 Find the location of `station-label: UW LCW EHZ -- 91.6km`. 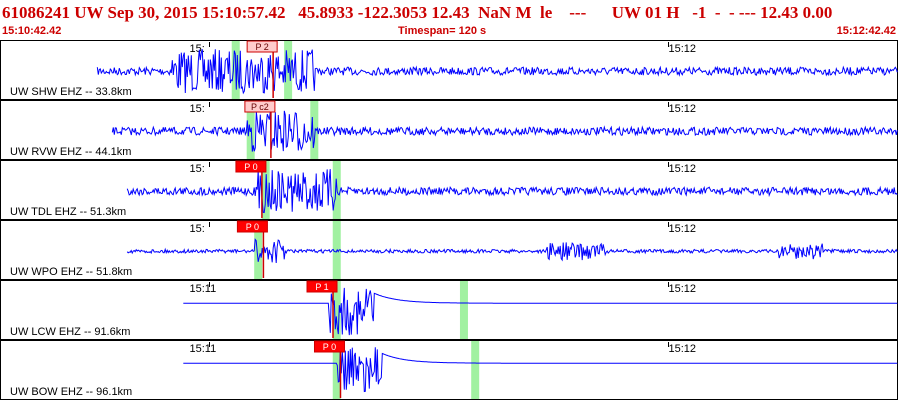

station-label: UW LCW EHZ -- 91.6km is located at coordinates (70, 332).